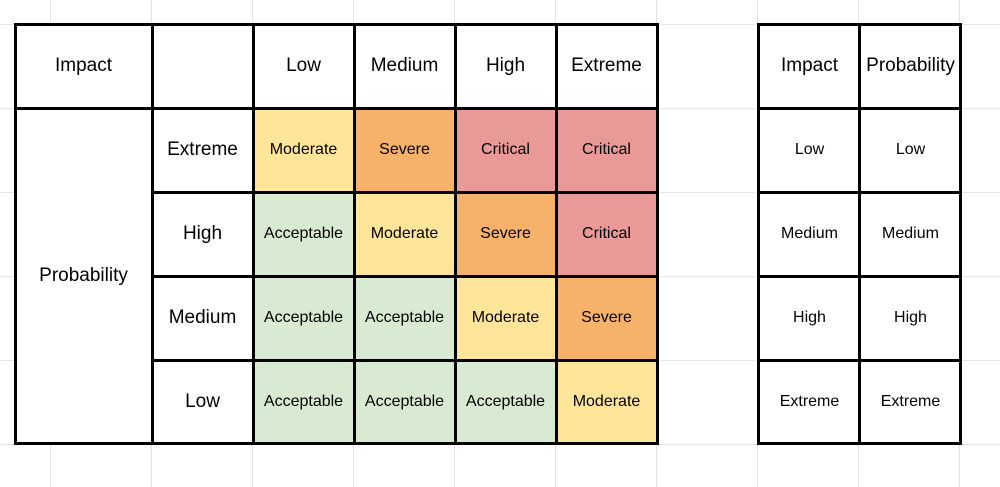  I want to click on legend-header-label: Impact, so click(809, 65).